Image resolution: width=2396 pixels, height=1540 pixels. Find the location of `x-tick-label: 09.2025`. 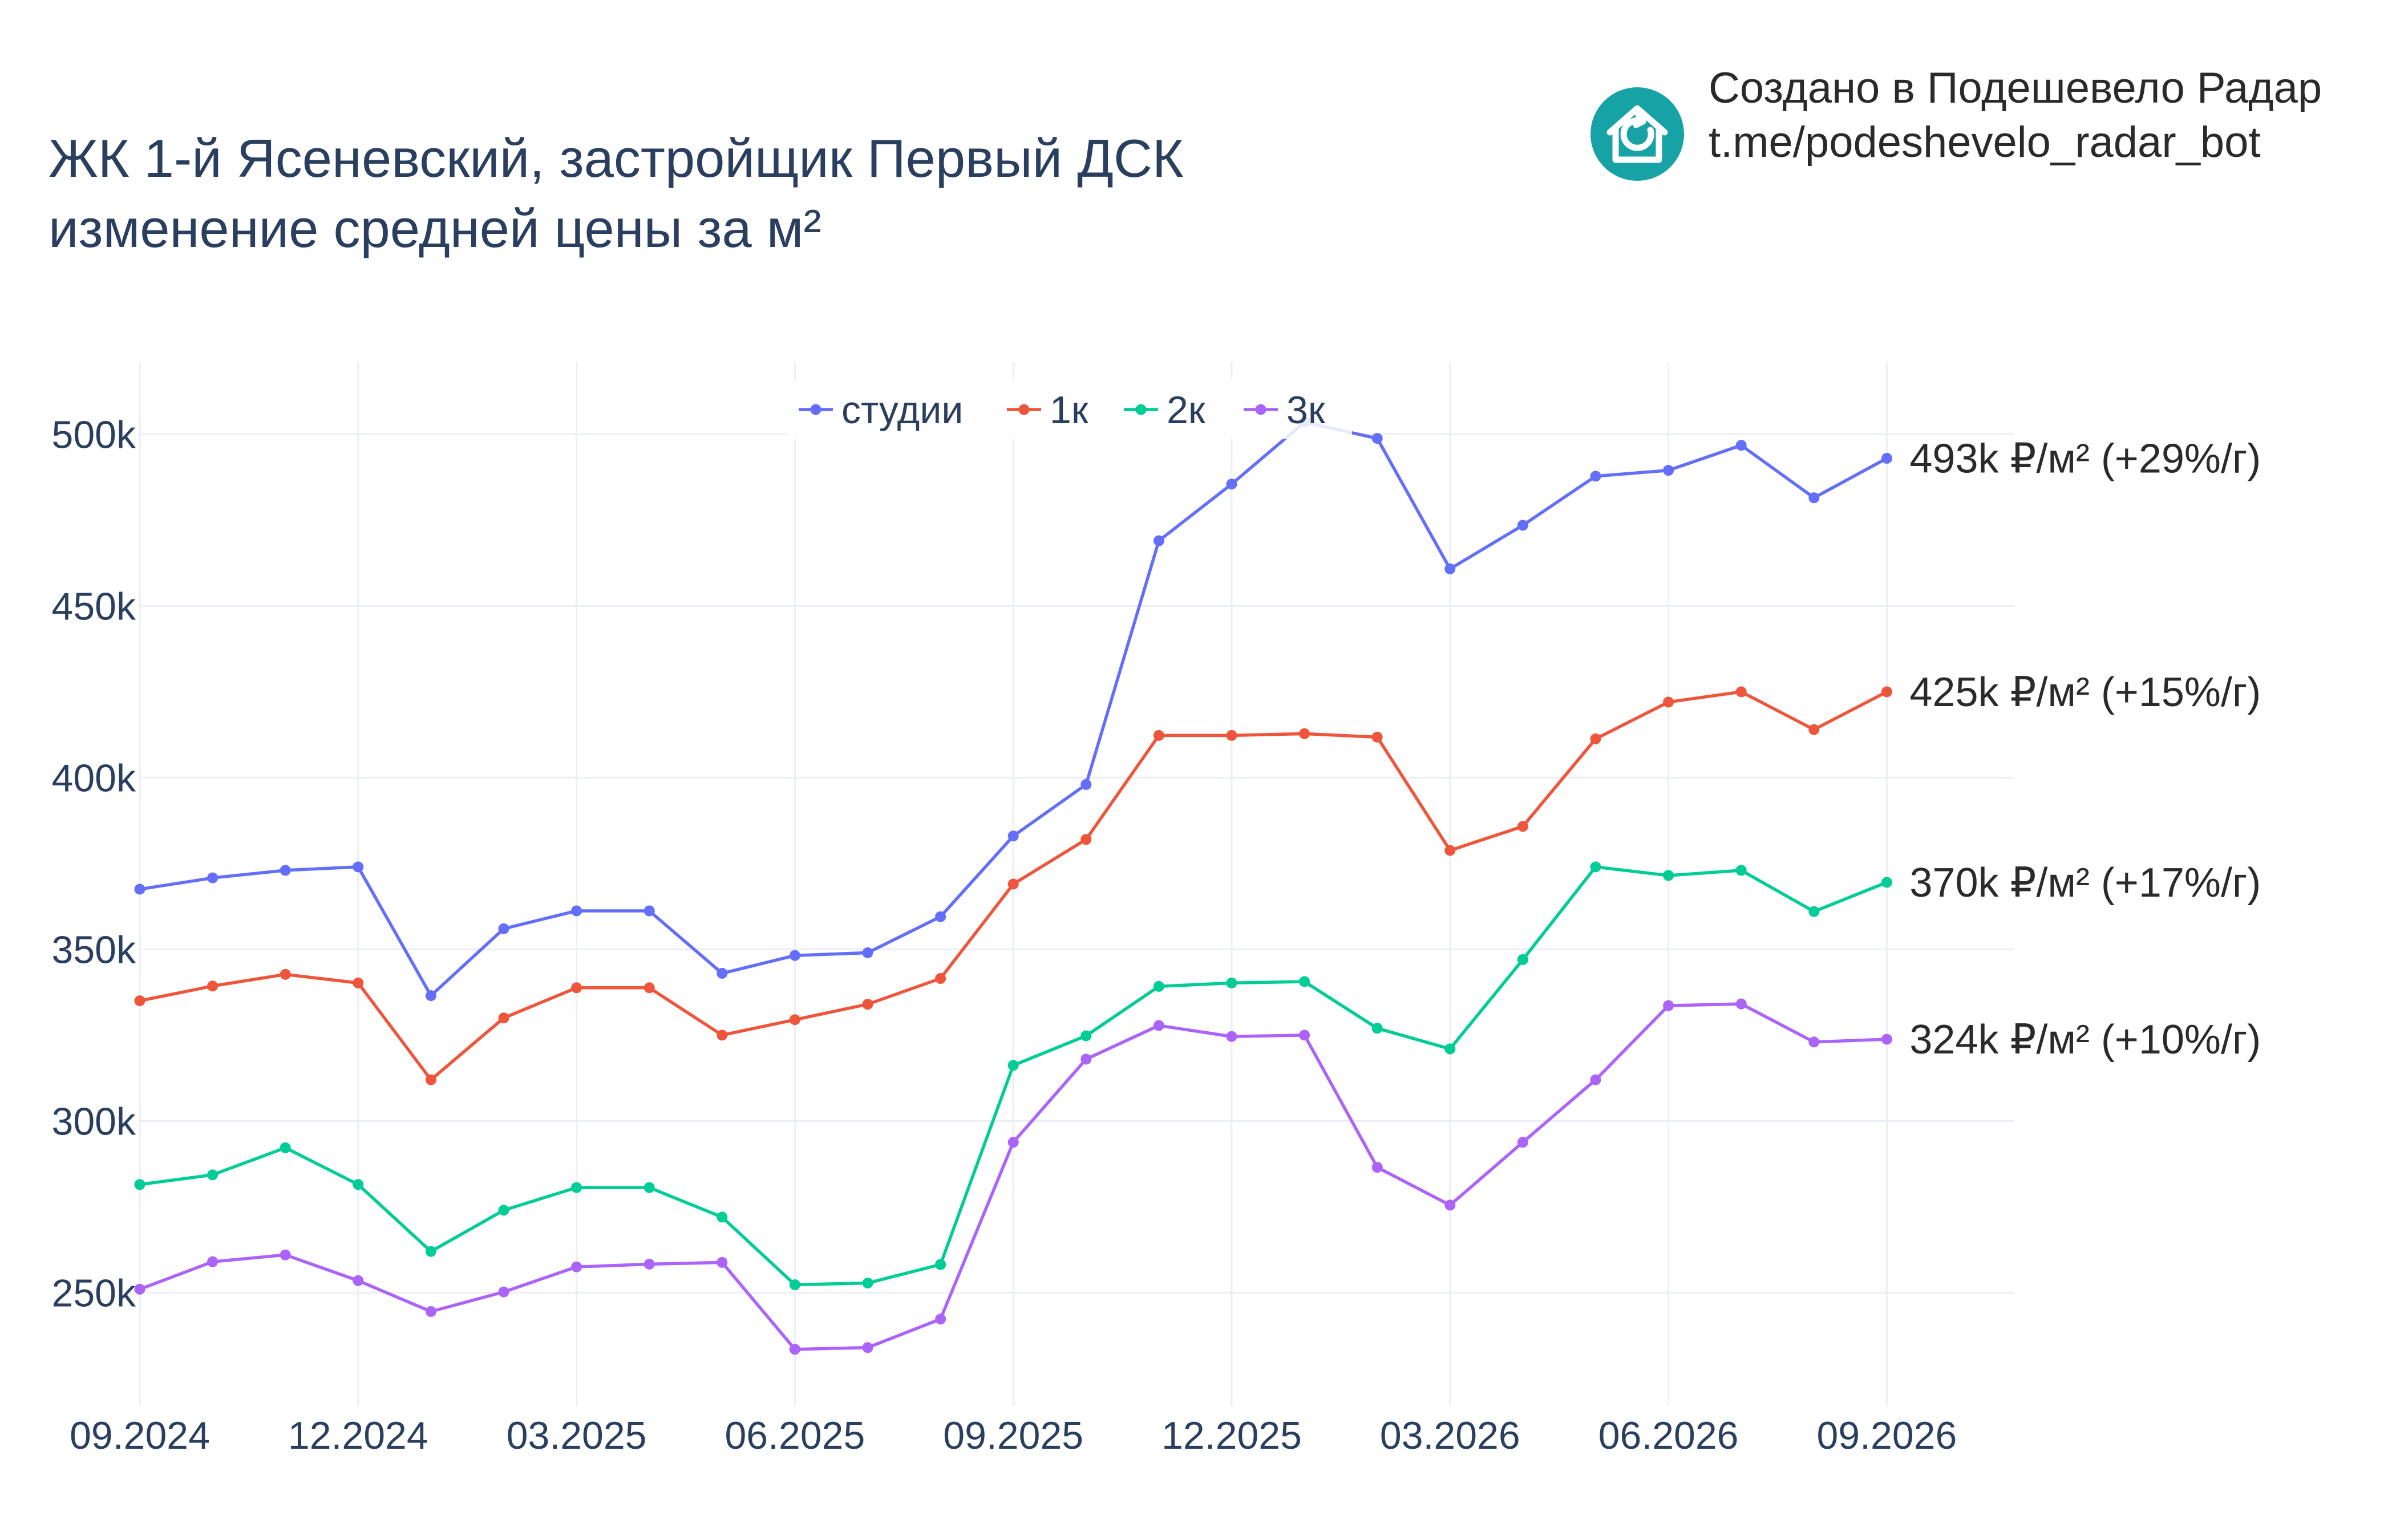

x-tick-label: 09.2025 is located at coordinates (1013, 1435).